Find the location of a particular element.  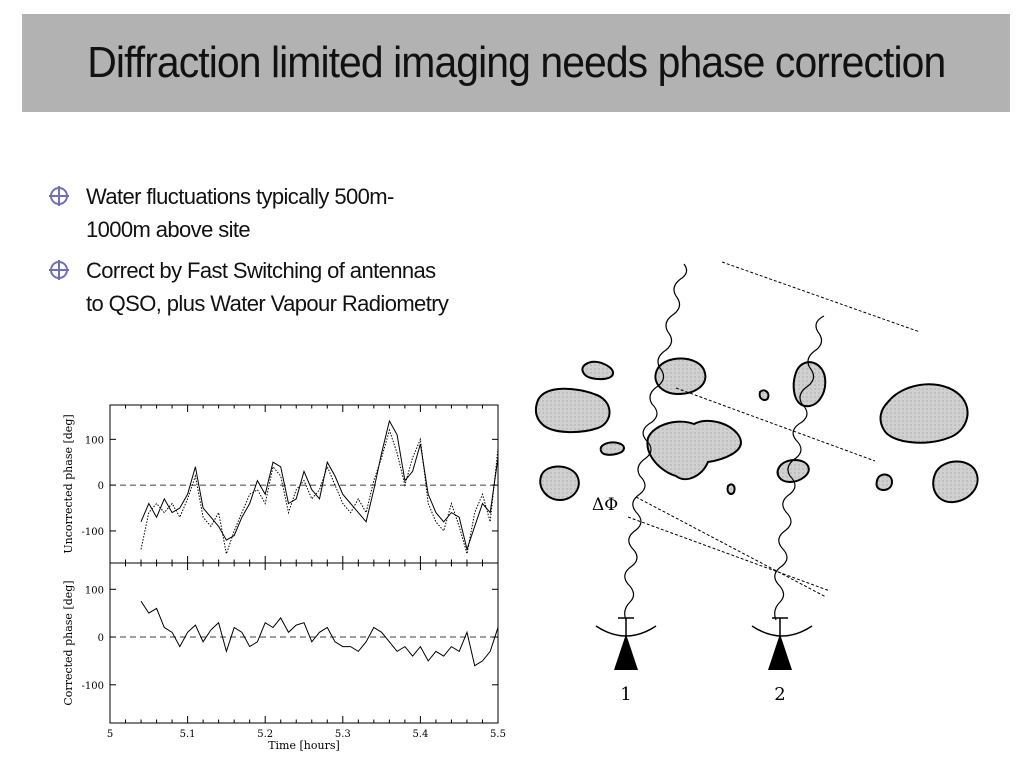

bullet-line: to QSO, plus Water Vapour Radiometry is located at coordinates (267, 303).